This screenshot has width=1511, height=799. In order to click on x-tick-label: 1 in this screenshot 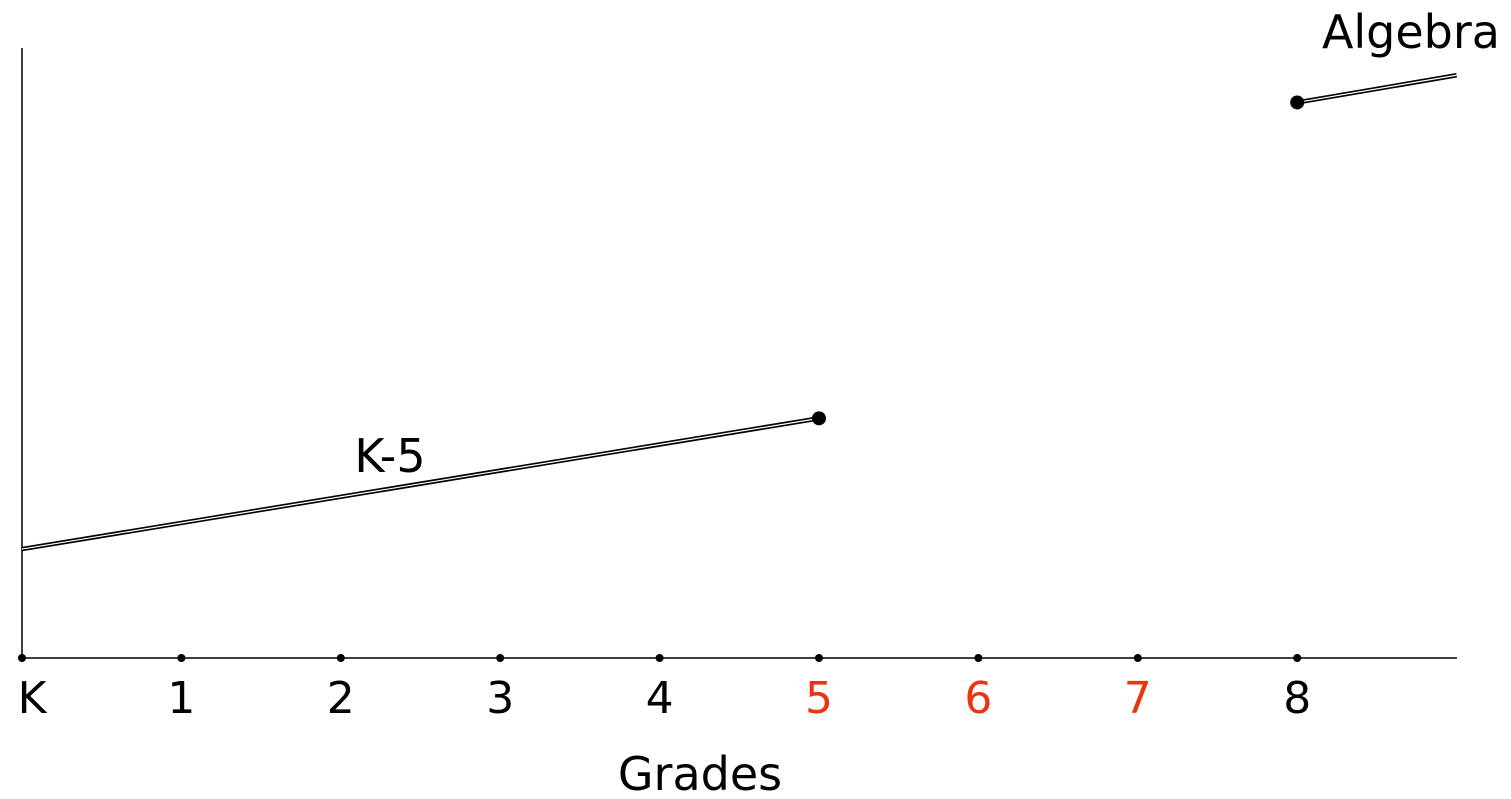, I will do `click(181, 698)`.